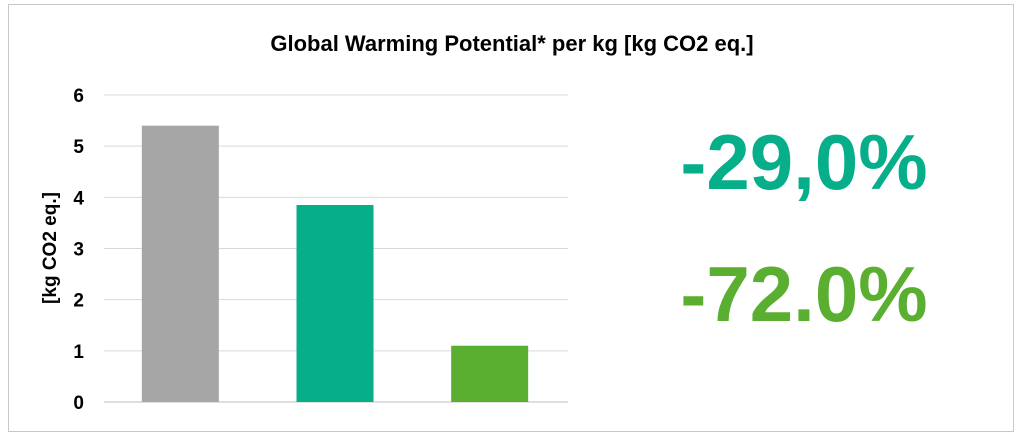 The image size is (1018, 436). Describe the element at coordinates (803, 294) in the screenshot. I see `reduction-annotation-2: -72.0%` at that location.